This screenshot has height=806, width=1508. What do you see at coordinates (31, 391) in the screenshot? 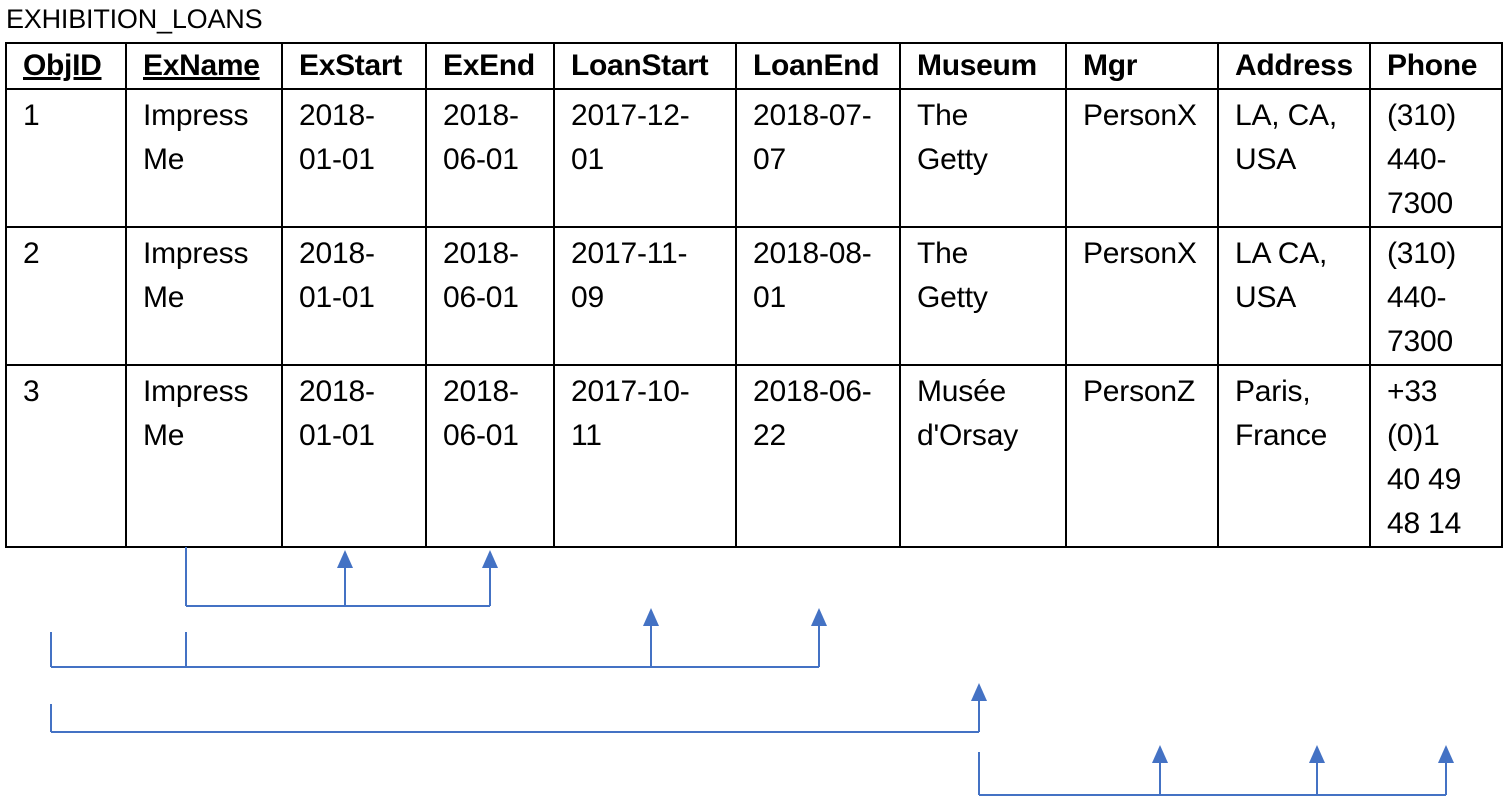
I see `cell-text: 3` at bounding box center [31, 391].